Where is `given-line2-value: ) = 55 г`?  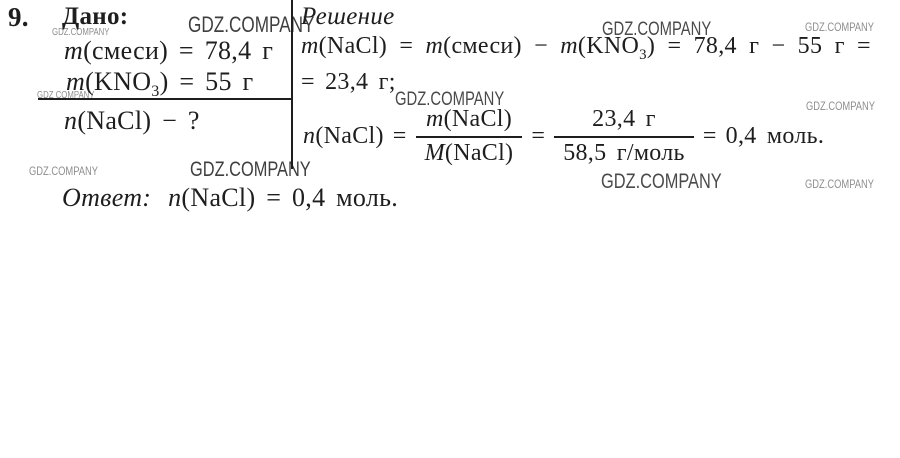 given-line2-value: ) = 55 г is located at coordinates (206, 81).